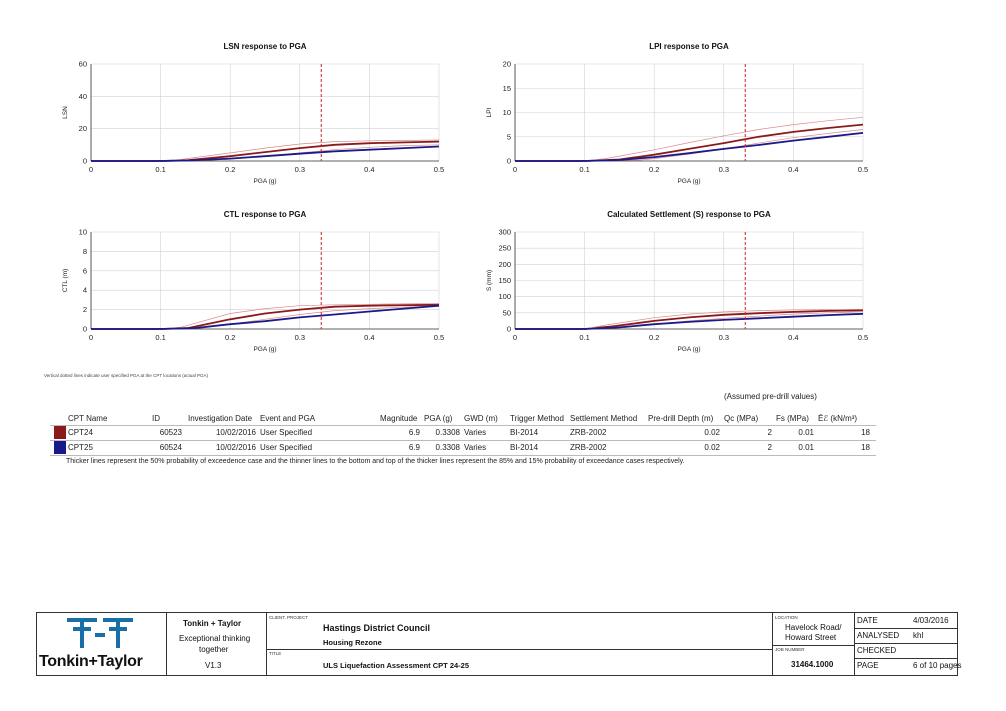 This screenshot has width=1006, height=711. Describe the element at coordinates (515, 337) in the screenshot. I see `settlement-x-tick-label: 0` at that location.